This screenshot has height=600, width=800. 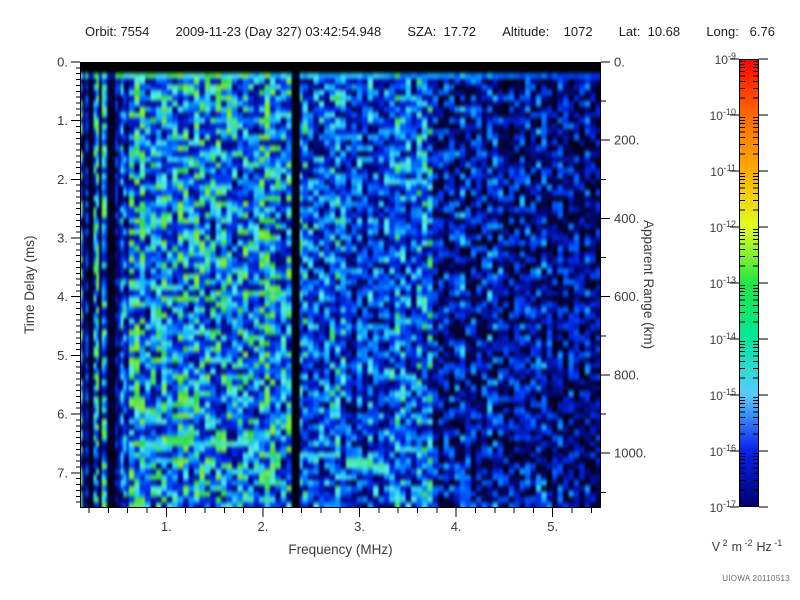 I want to click on y-left-tick-label: 0., so click(x=62, y=62).